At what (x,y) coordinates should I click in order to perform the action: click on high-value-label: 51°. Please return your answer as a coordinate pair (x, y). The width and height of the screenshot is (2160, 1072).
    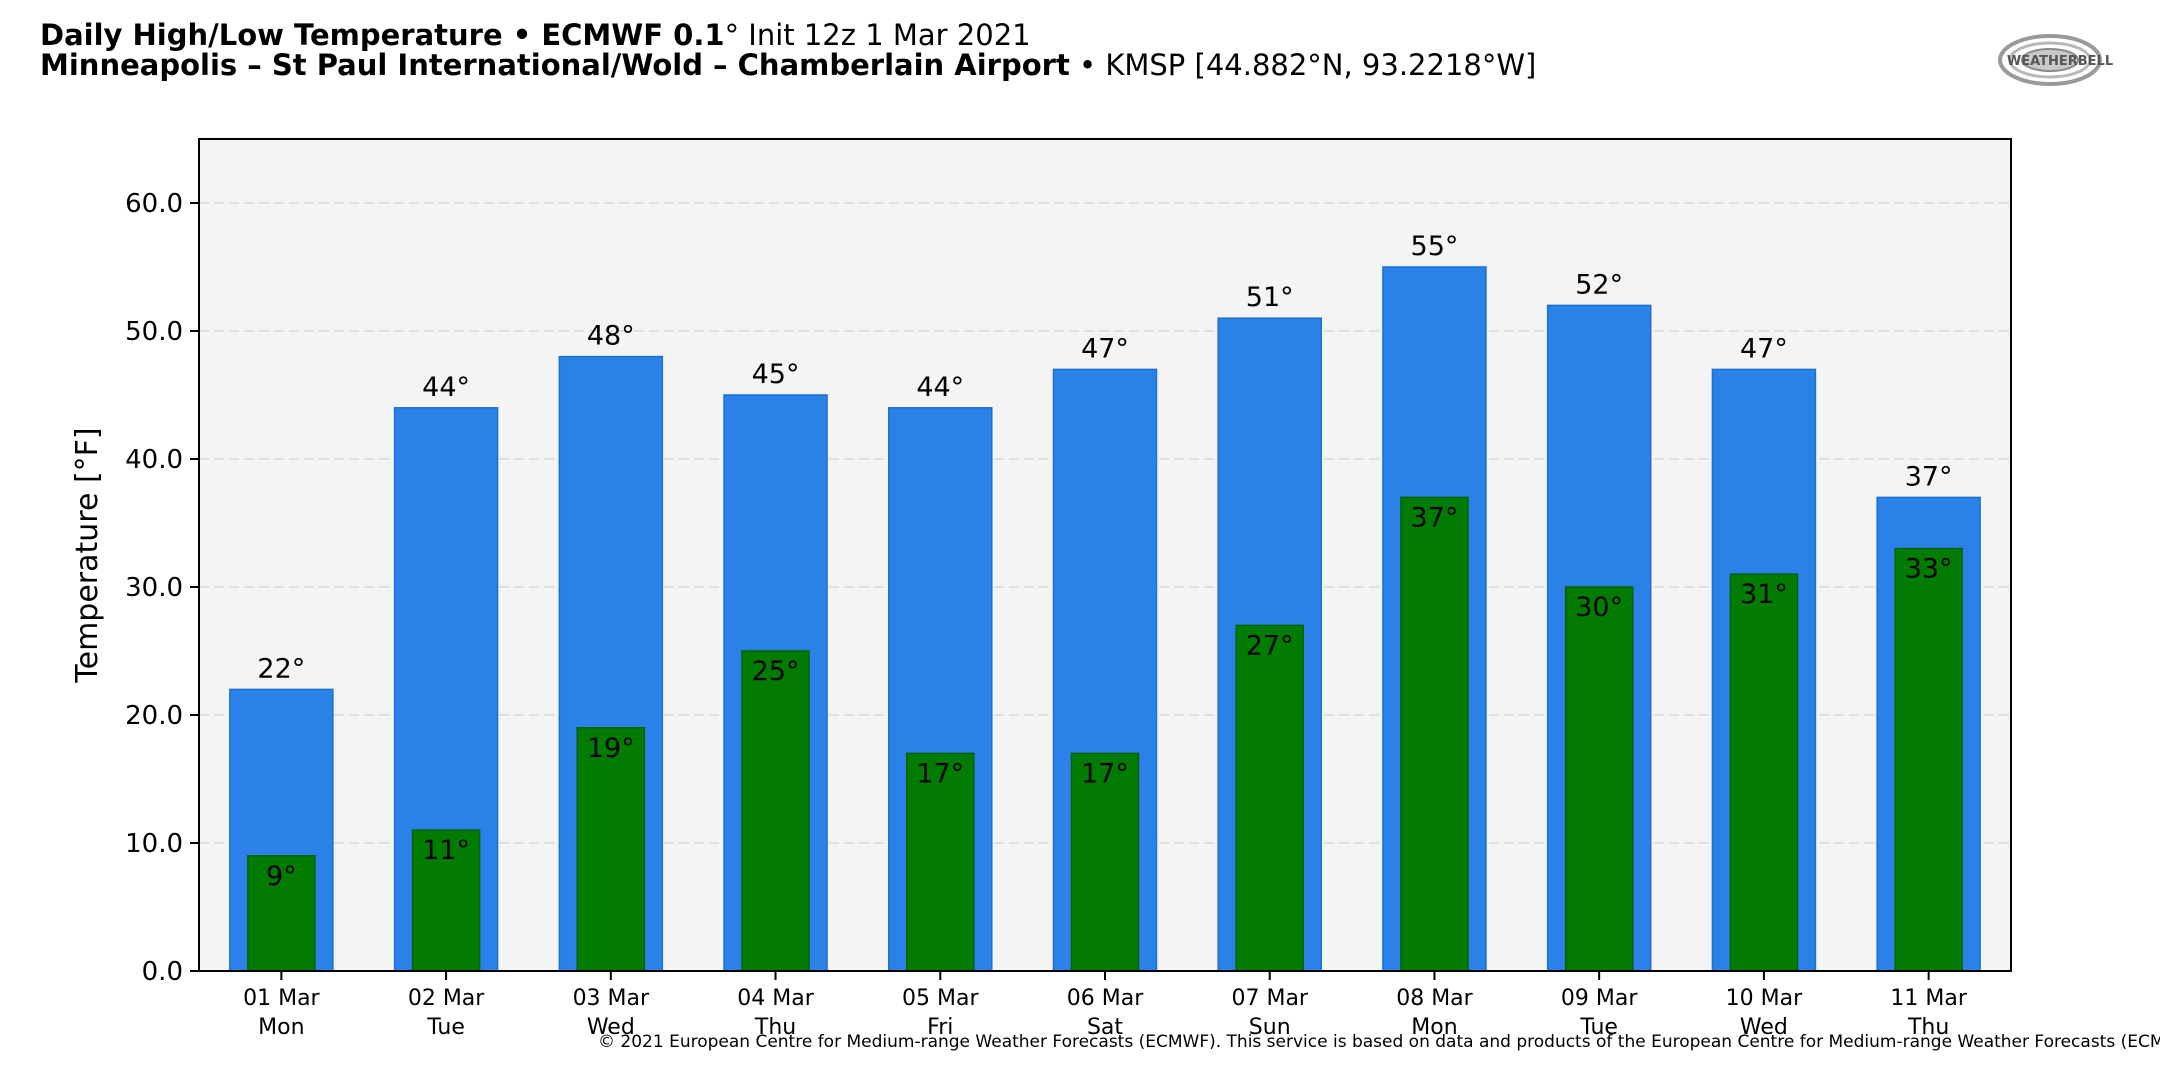
    Looking at the image, I should click on (1270, 297).